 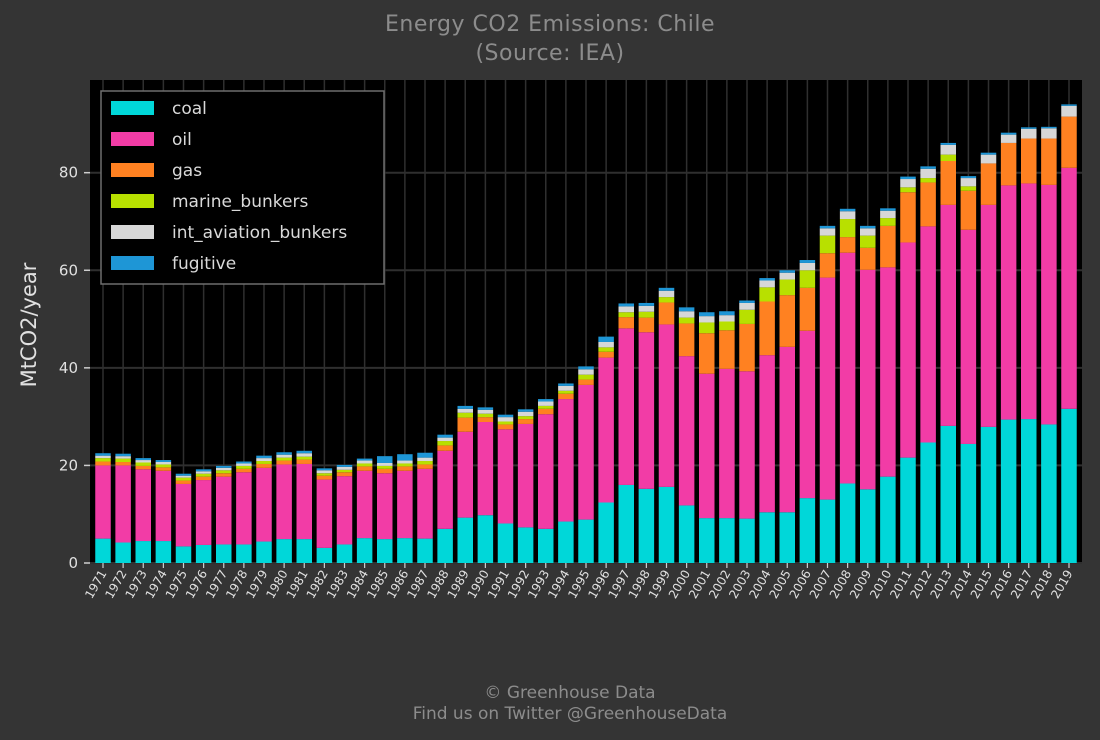 What do you see at coordinates (707, 328) in the screenshot?
I see `bar-marine_bunkers-2001` at bounding box center [707, 328].